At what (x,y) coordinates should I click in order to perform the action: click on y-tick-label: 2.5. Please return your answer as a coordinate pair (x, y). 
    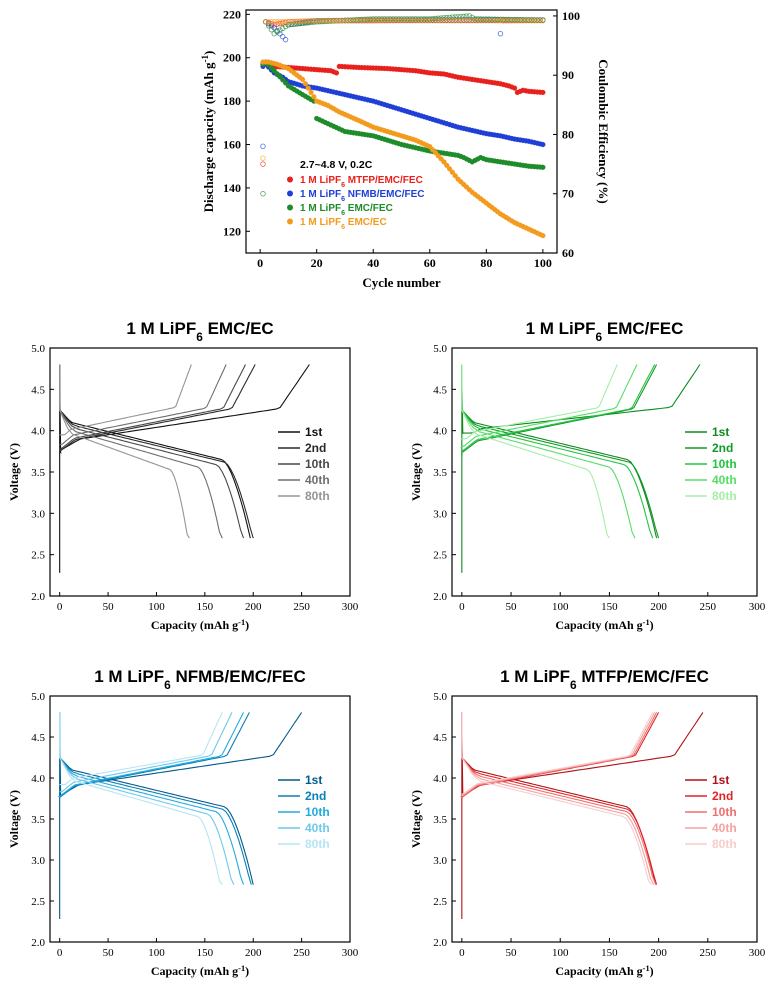
    Looking at the image, I should click on (440, 556).